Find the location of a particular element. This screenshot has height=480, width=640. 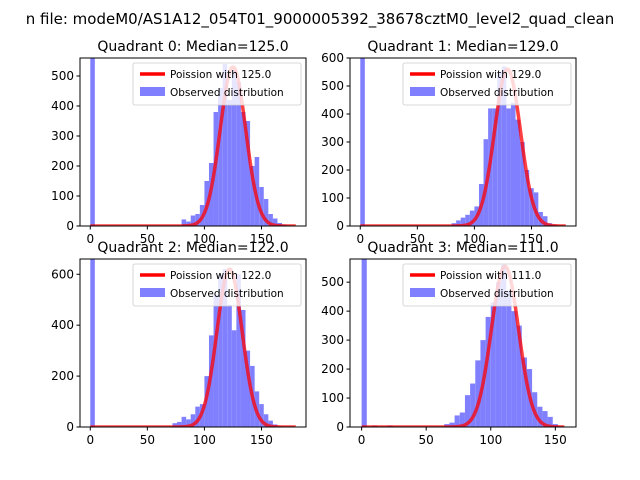

subplot-title: Quadrant 3: Median=111.0 is located at coordinates (462, 248).